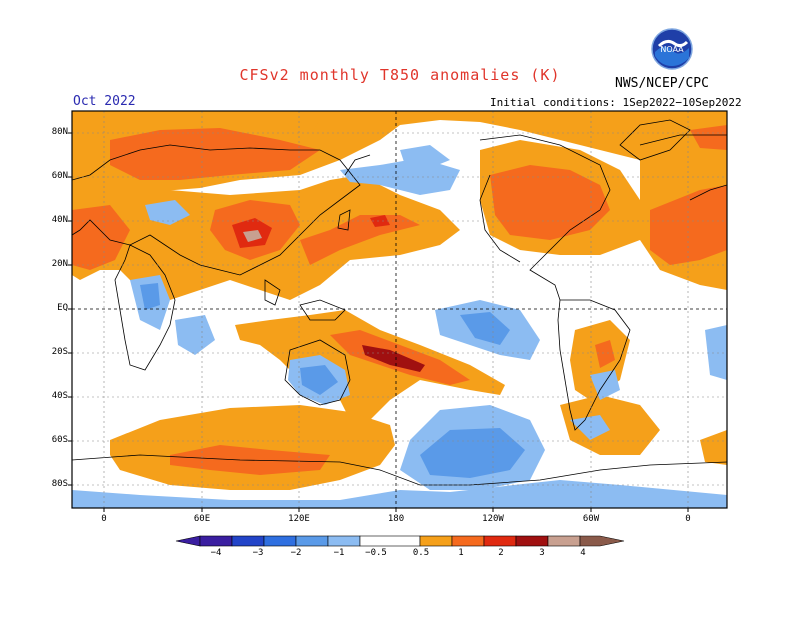 The height and width of the screenshot is (618, 800). I want to click on lat-label-40n: 40N, so click(59, 220).